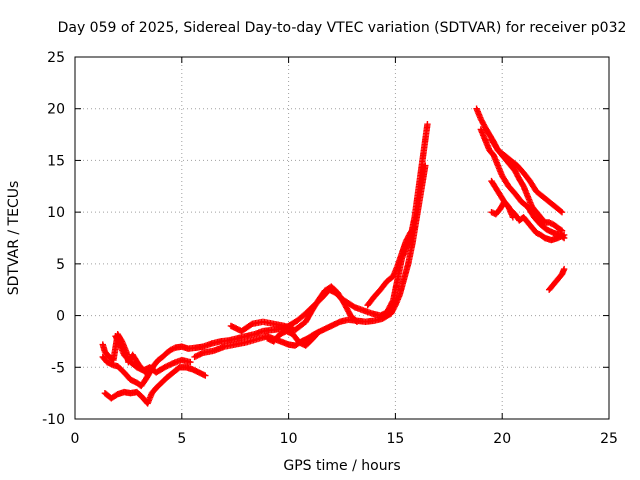 The image size is (640, 480). What do you see at coordinates (14, 238) in the screenshot?
I see `y-axis-label: SDTVAR / TECUs` at bounding box center [14, 238].